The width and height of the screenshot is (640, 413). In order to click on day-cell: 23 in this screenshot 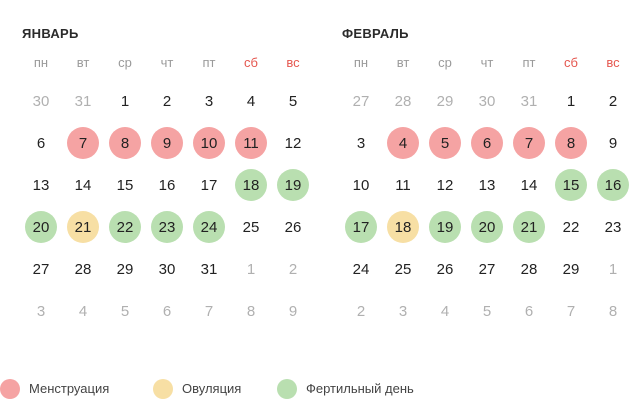, I will do `click(613, 227)`.